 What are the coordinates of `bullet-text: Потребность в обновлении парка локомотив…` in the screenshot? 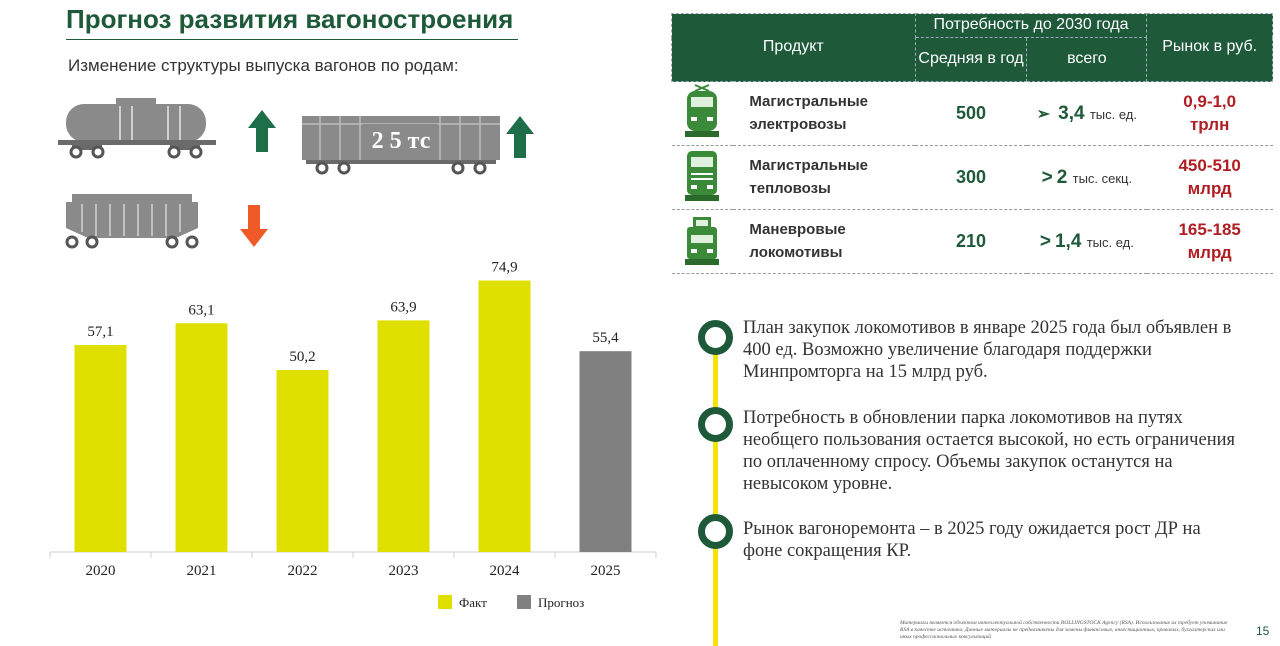 It's located at (989, 451).